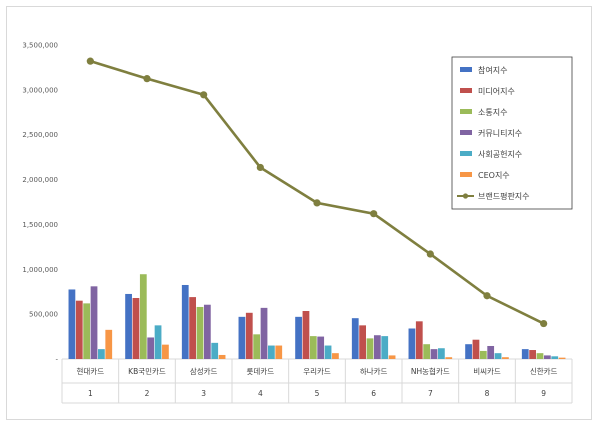 The height and width of the screenshot is (428, 600). Describe the element at coordinates (544, 371) in the screenshot. I see `x-tick-label: 신한카드` at that location.